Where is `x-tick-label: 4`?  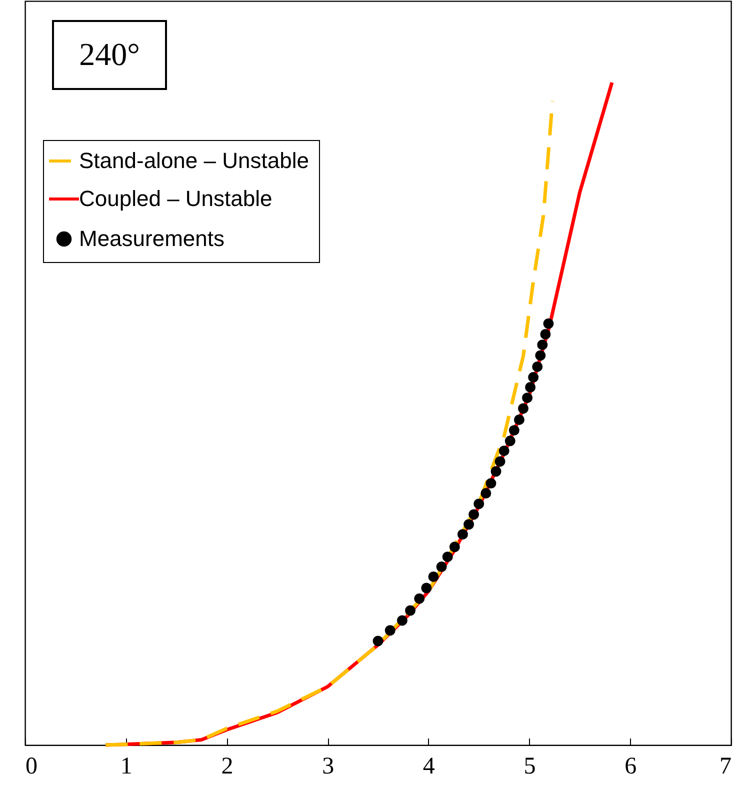 x-tick-label: 4 is located at coordinates (428, 767).